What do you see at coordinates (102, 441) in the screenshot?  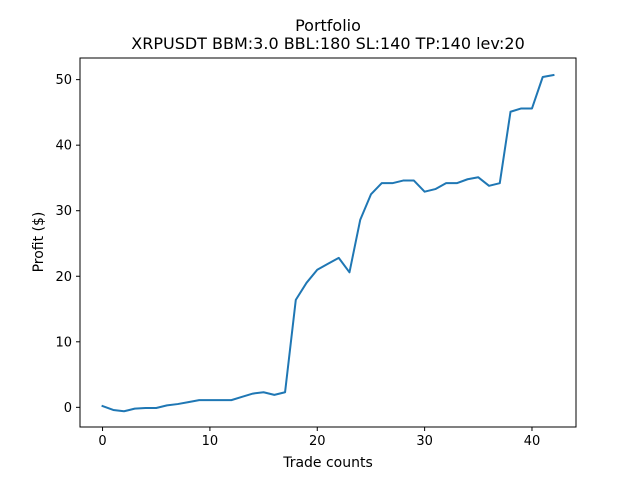 I see `x-tick-label: 0` at bounding box center [102, 441].